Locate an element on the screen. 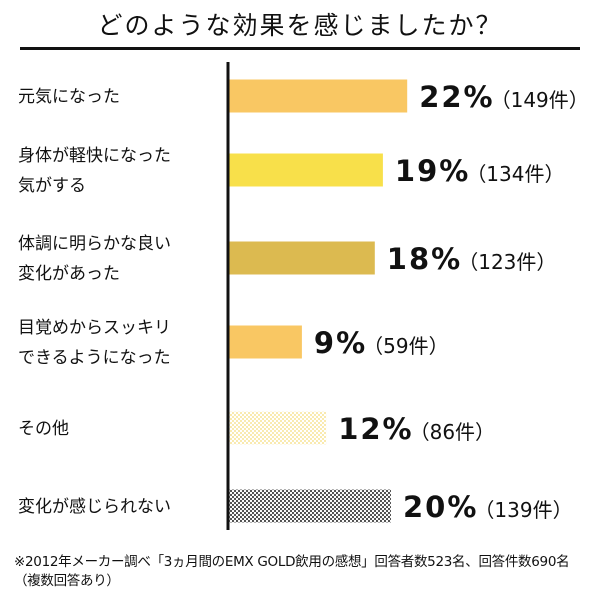  count-label: （86件） is located at coordinates (452, 432).